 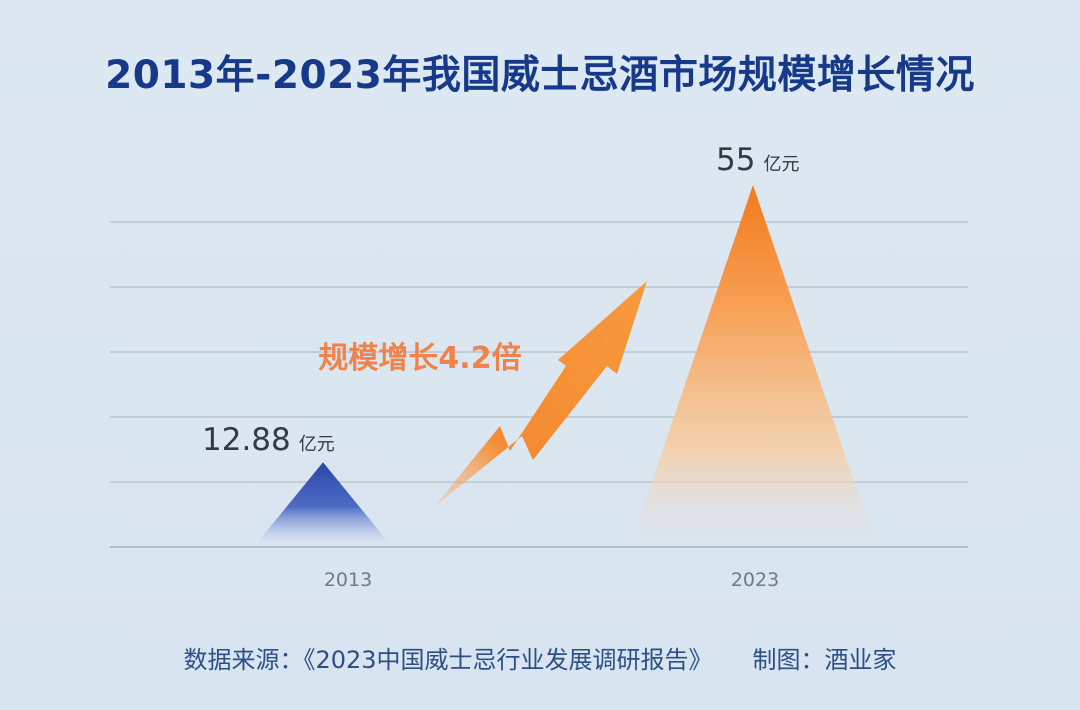 What do you see at coordinates (753, 364) in the screenshot?
I see `bar-2023` at bounding box center [753, 364].